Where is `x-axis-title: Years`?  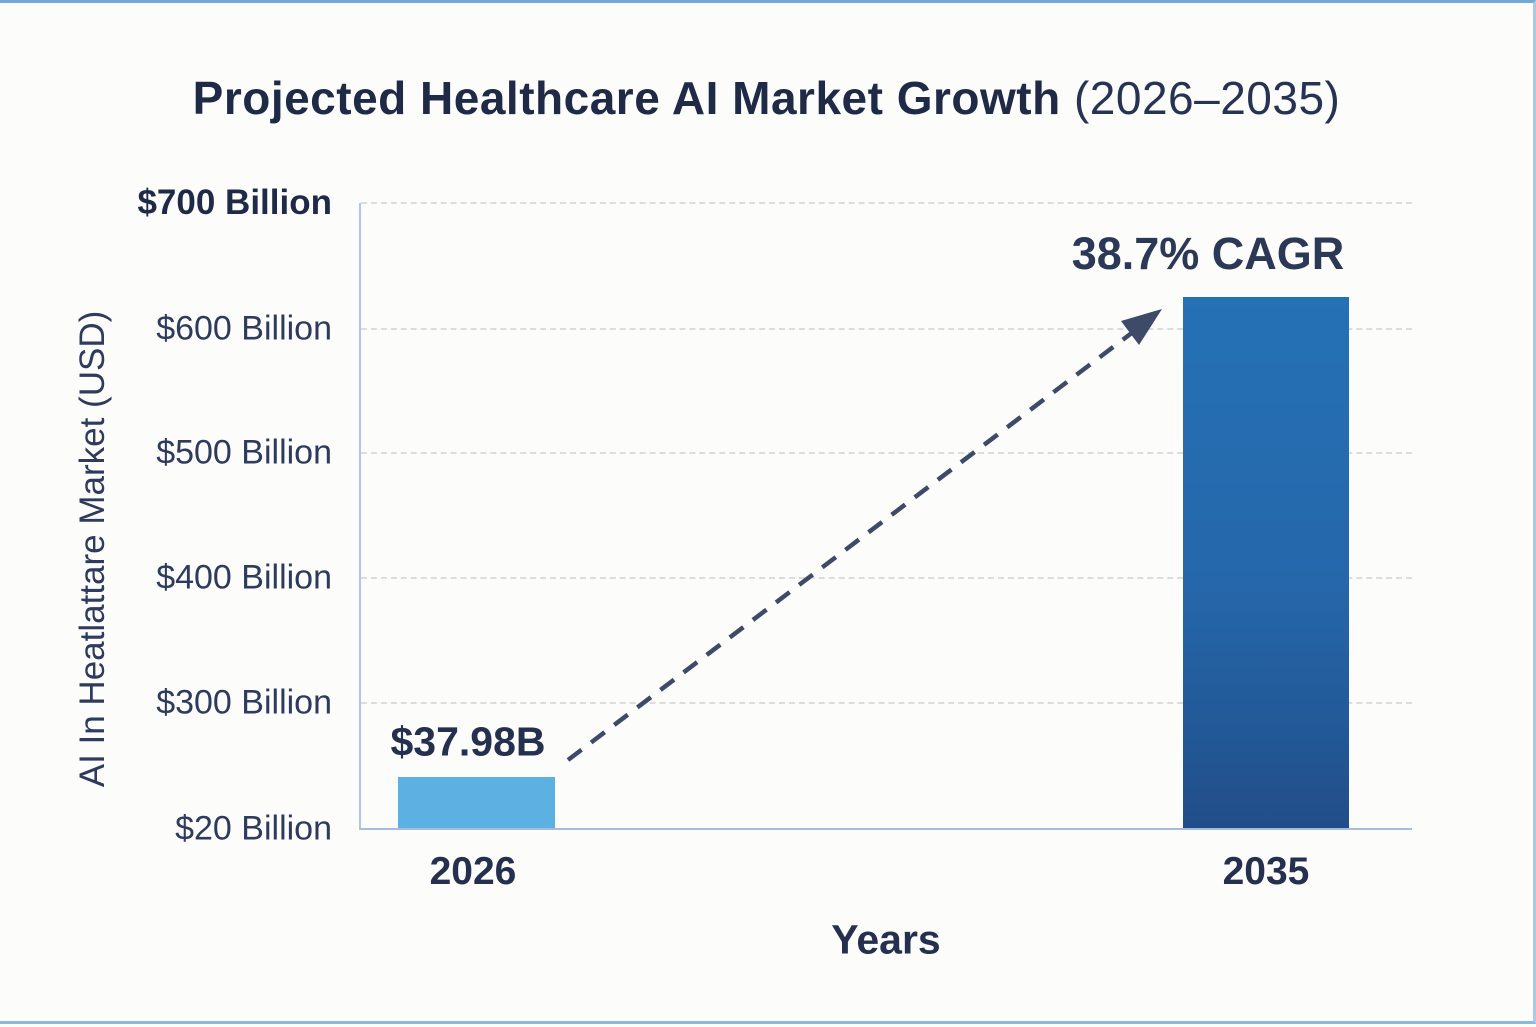 x-axis-title: Years is located at coordinates (886, 939).